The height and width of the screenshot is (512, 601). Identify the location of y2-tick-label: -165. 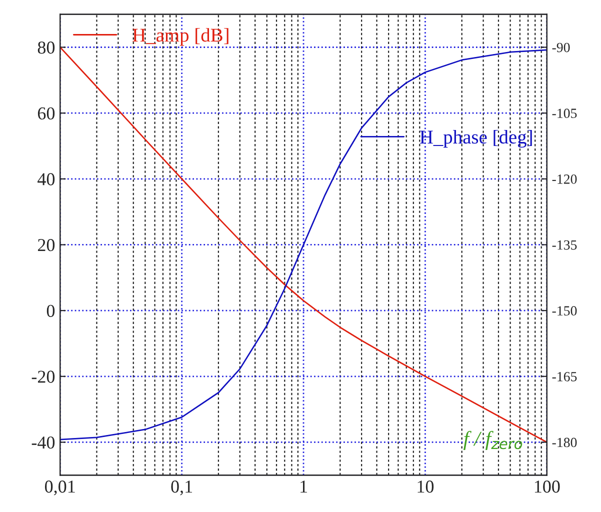
(564, 377).